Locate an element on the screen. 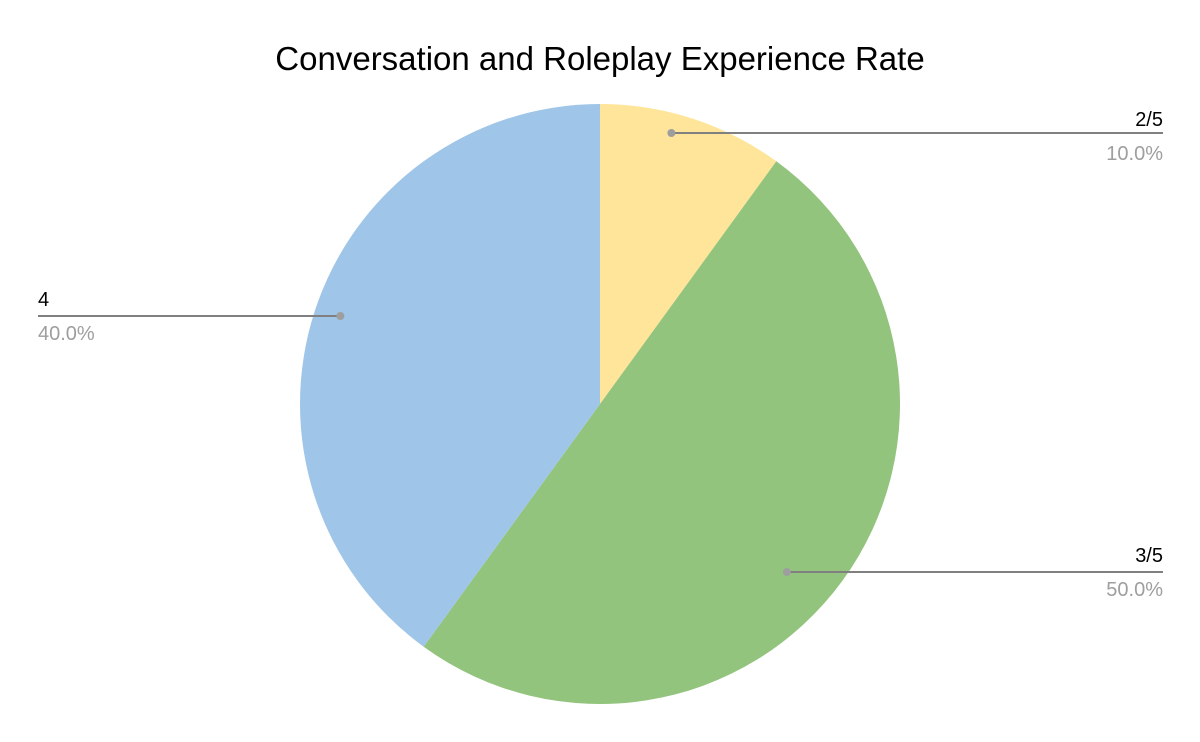 The height and width of the screenshot is (742, 1200). slice-percent-label: 40.0% is located at coordinates (66, 334).